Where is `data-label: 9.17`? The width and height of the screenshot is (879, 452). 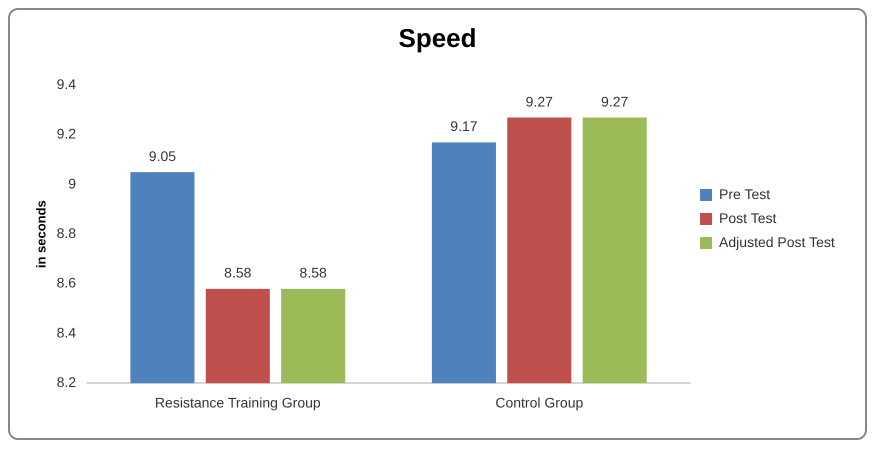
data-label: 9.17 is located at coordinates (464, 126).